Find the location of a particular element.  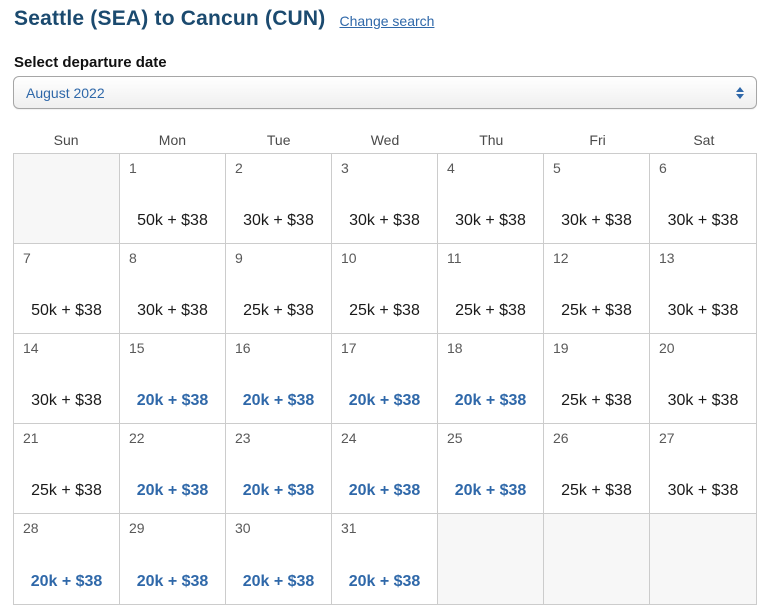

day-number: 27 is located at coordinates (667, 438).